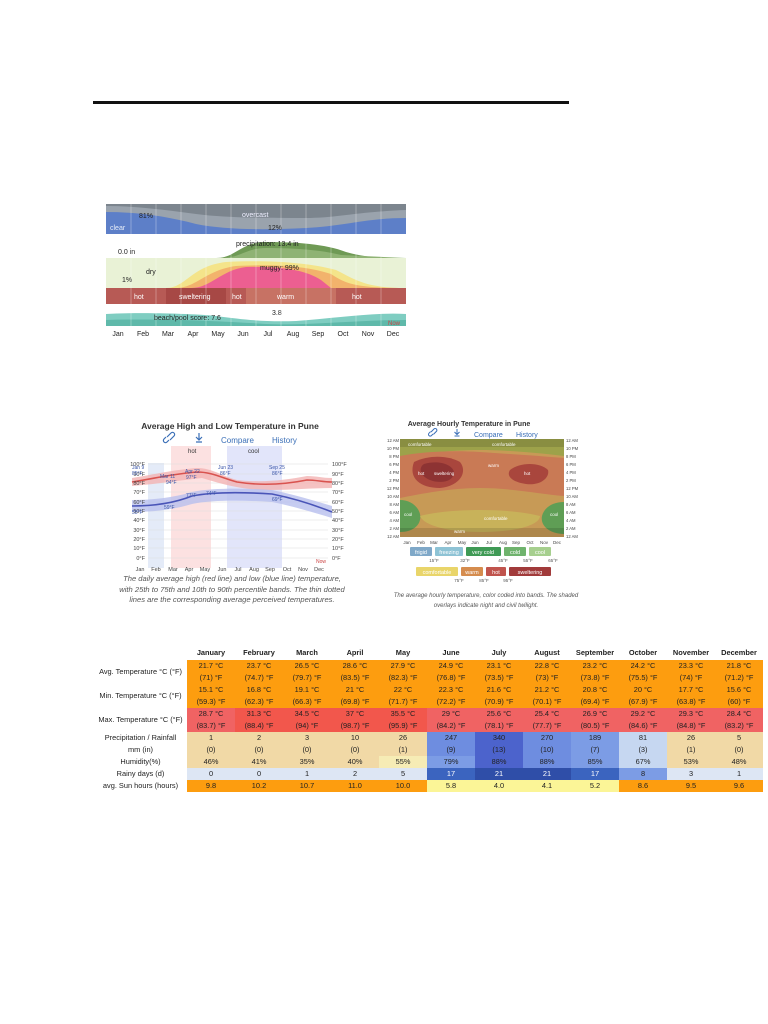 This screenshot has width=768, height=1024. I want to click on table-cell: 48%, so click(739, 762).